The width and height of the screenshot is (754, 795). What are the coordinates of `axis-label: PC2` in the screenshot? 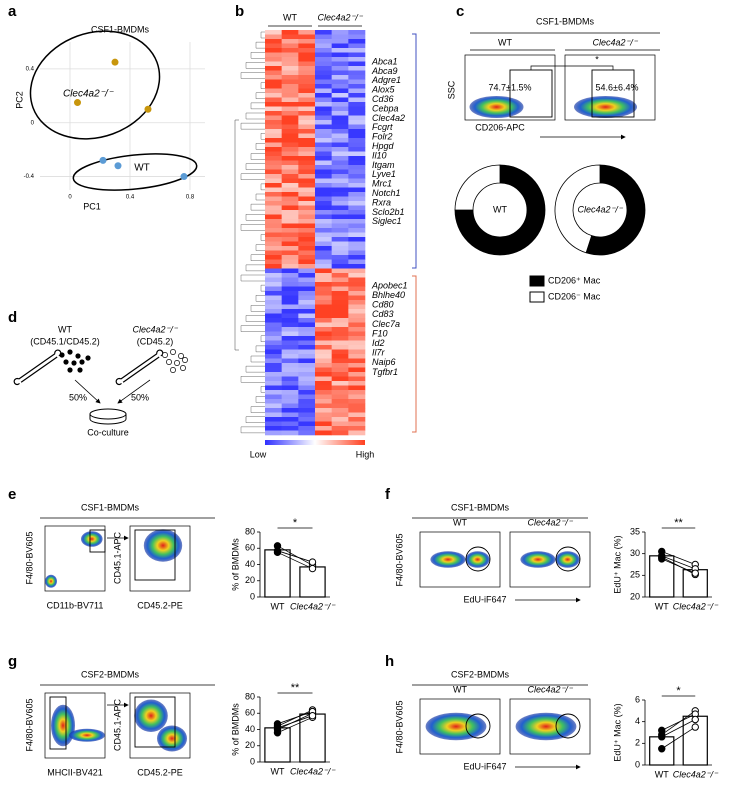 It's located at (19, 100).